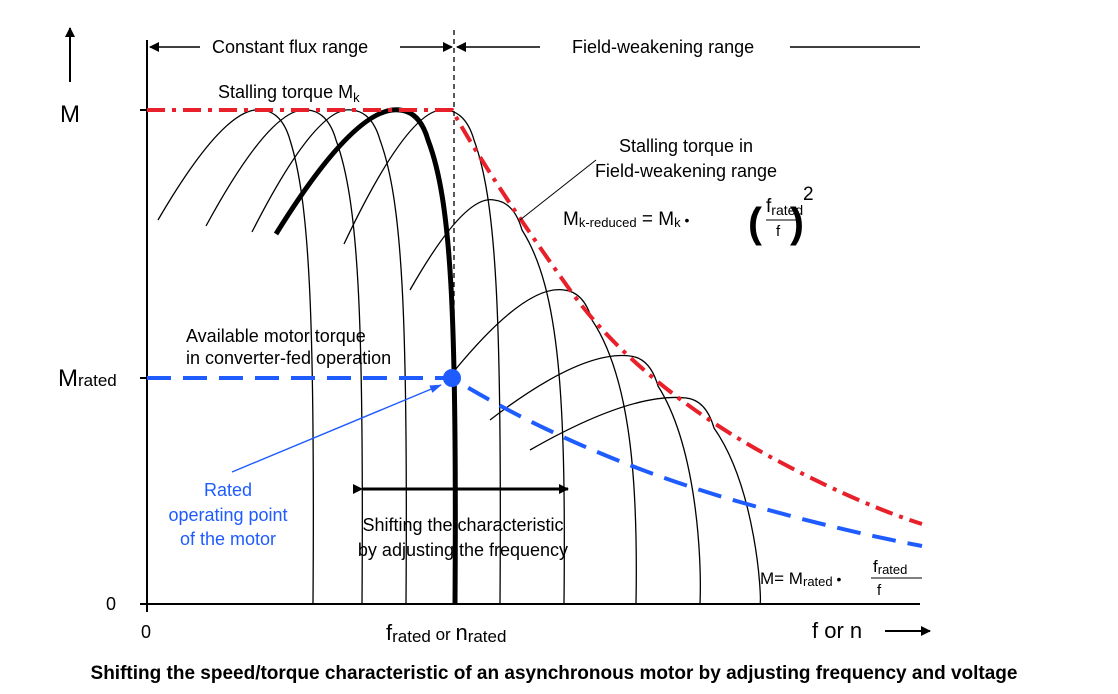  I want to click on x-tick-zero-label: 0, so click(146, 632).